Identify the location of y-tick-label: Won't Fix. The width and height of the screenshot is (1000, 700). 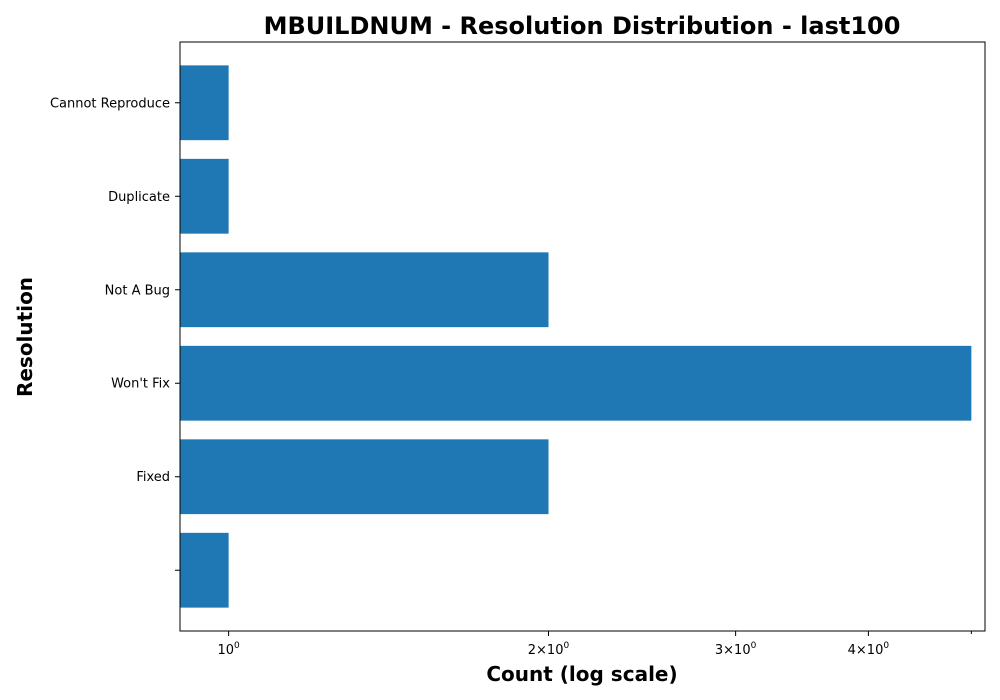
(140, 384).